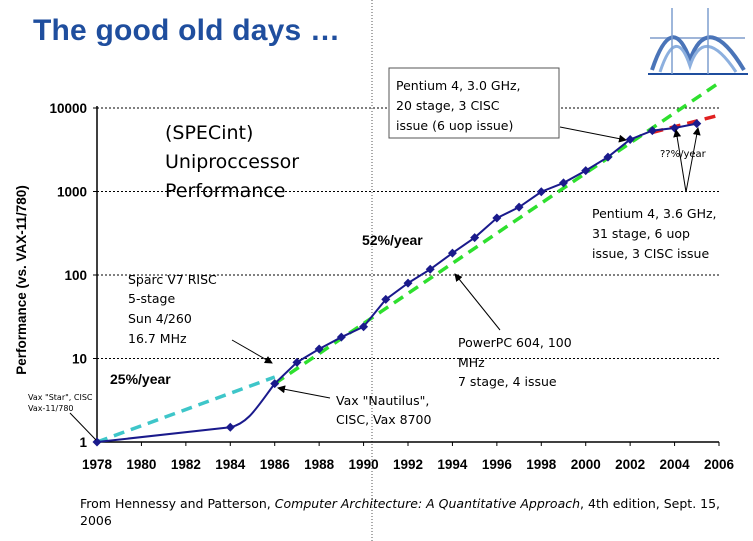 The image size is (753, 541). What do you see at coordinates (151, 298) in the screenshot?
I see `annotation-sparc-line-2: 5-stage` at bounding box center [151, 298].